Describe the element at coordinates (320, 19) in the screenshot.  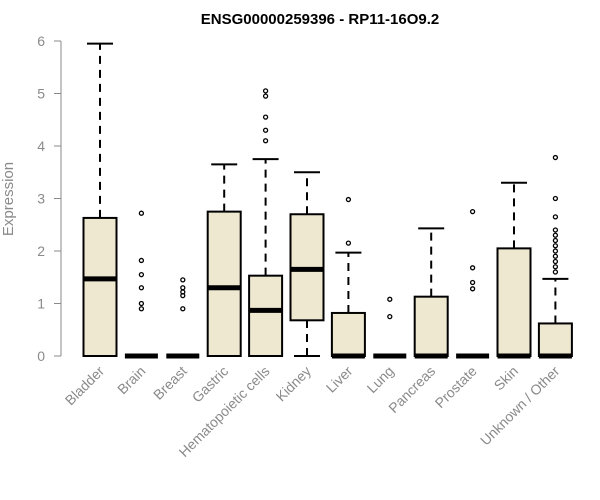
I see `chart-title: ENSG00000259396 - RP11-16O9.2` at that location.